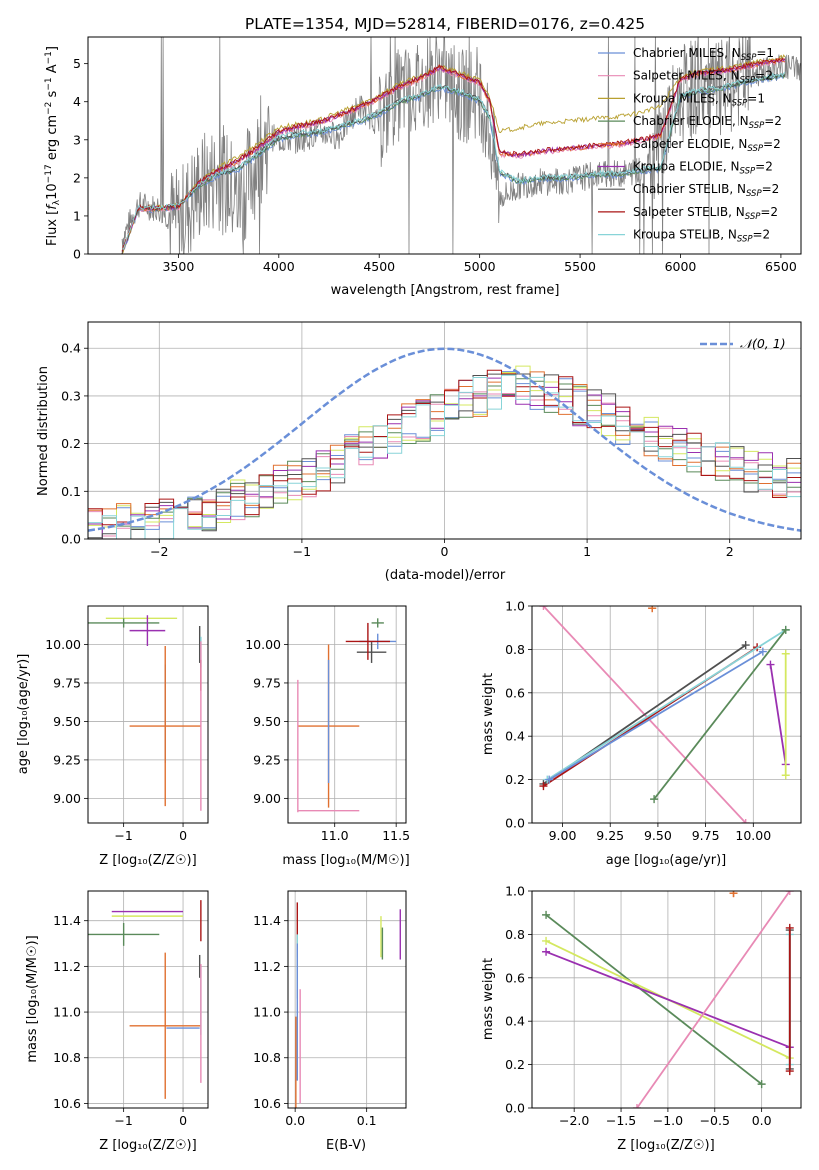 This screenshot has height=1170, width=819. I want to click on spectrum-model-low, so click(454, 160).